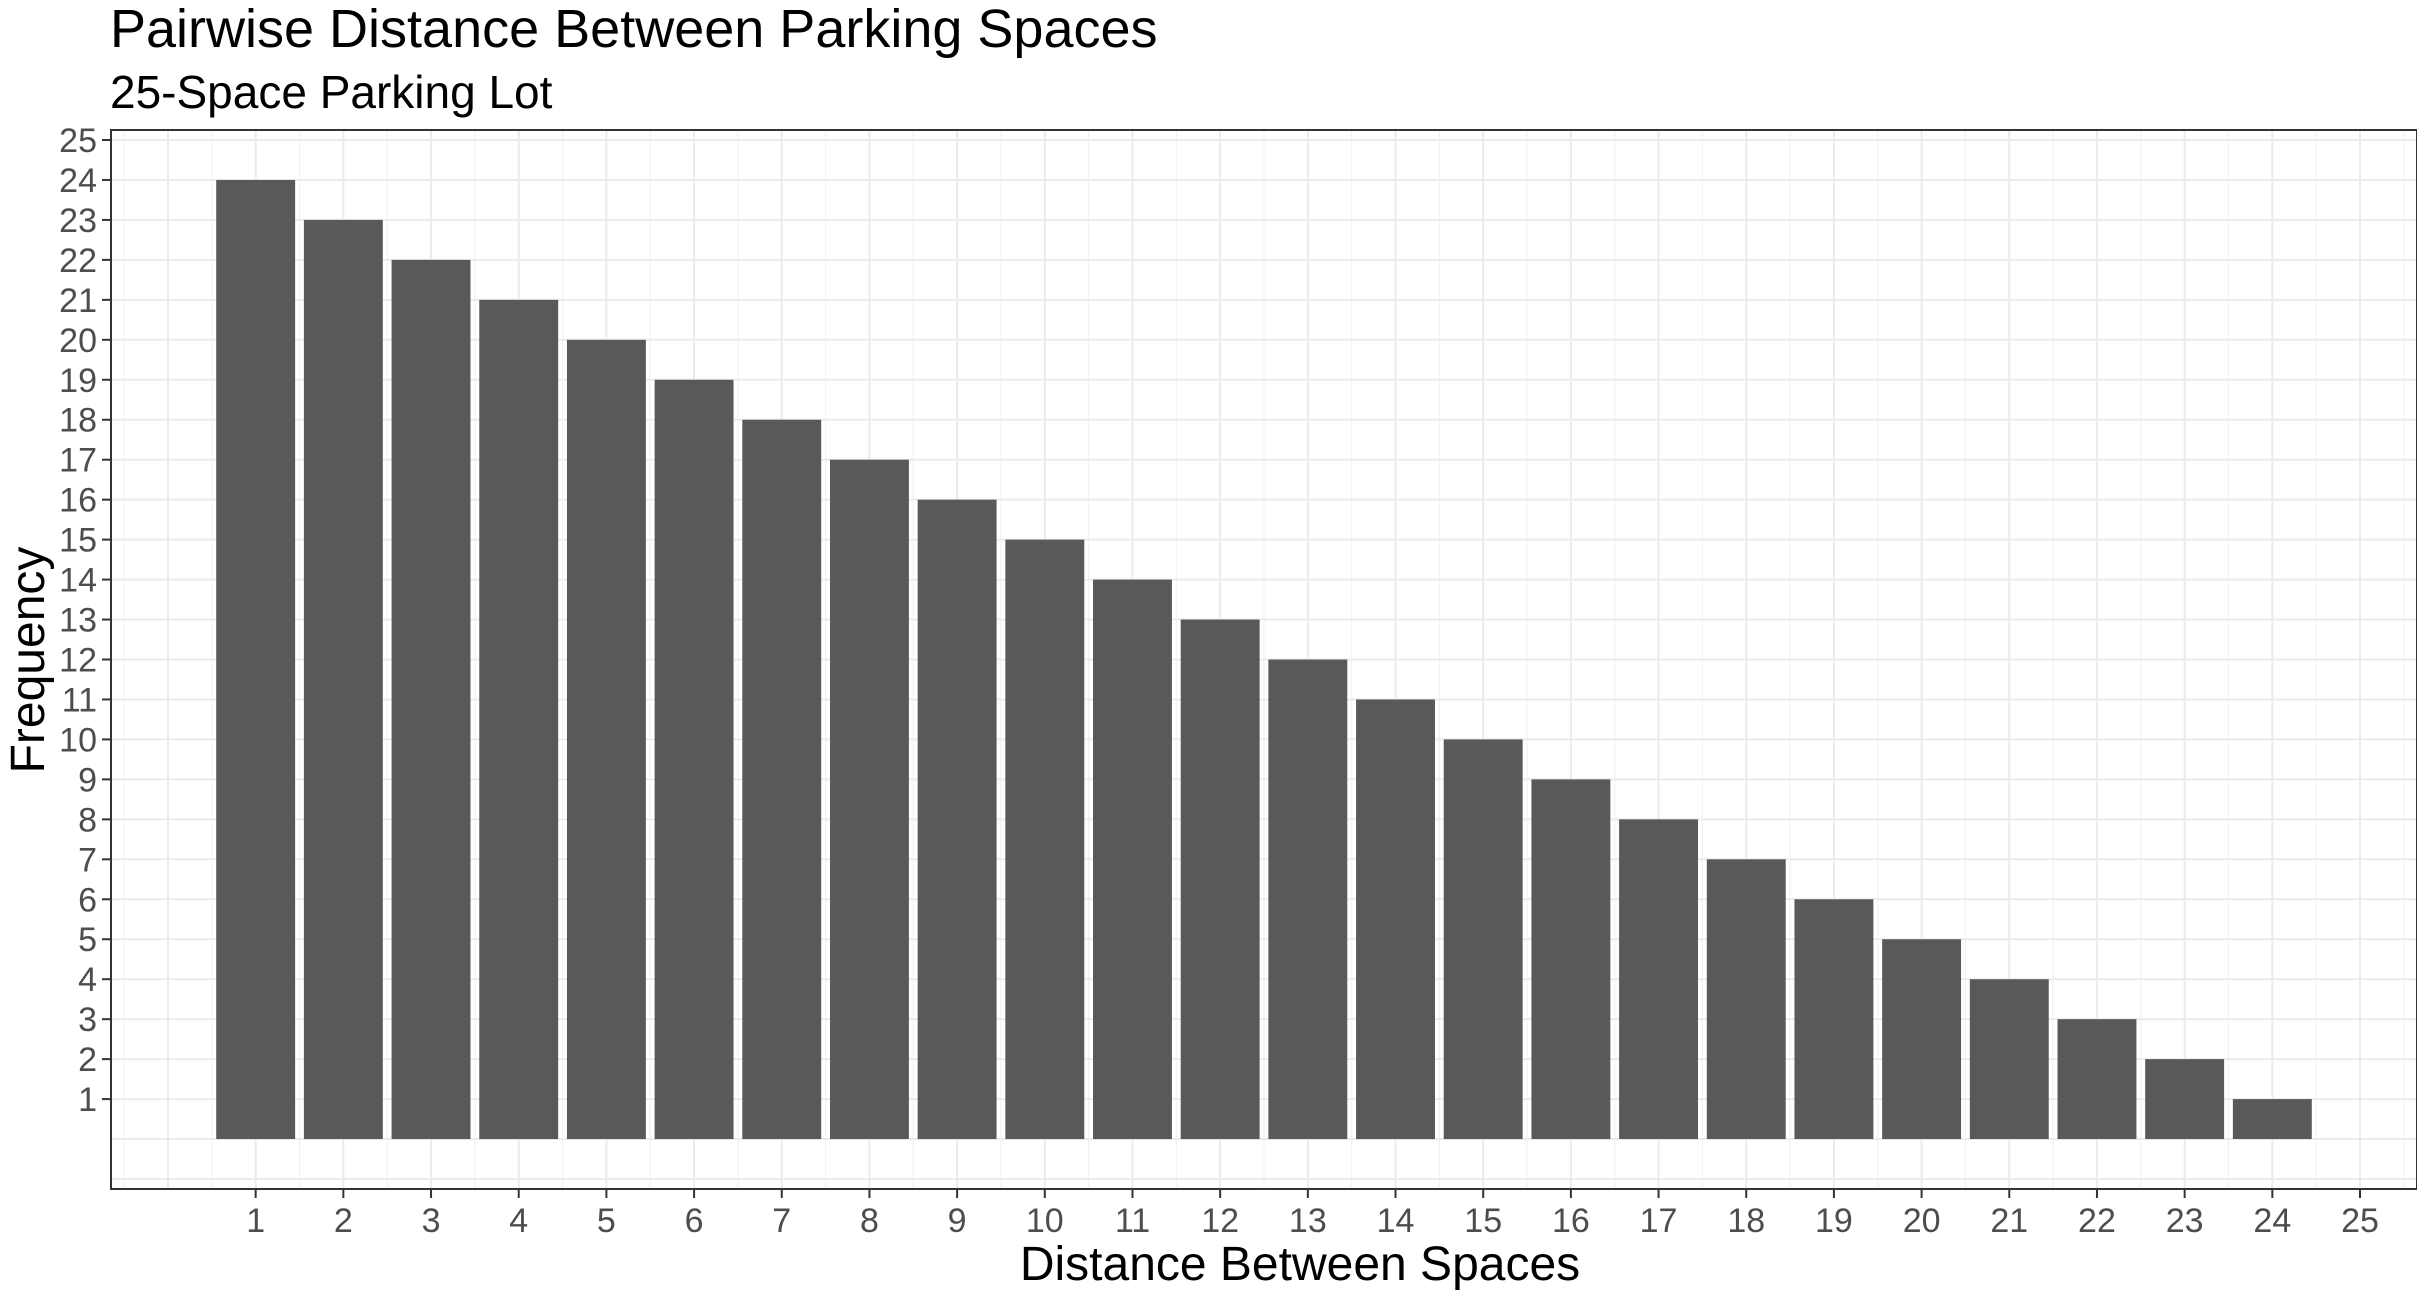  I want to click on x-tick-label: 21, so click(2009, 1221).